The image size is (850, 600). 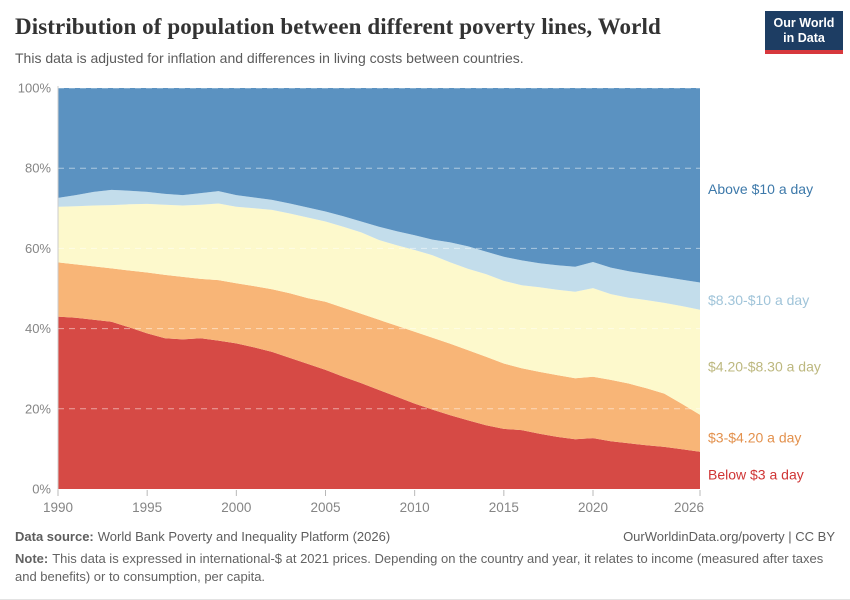 What do you see at coordinates (35, 88) in the screenshot?
I see `y-tick-label-100: 100%` at bounding box center [35, 88].